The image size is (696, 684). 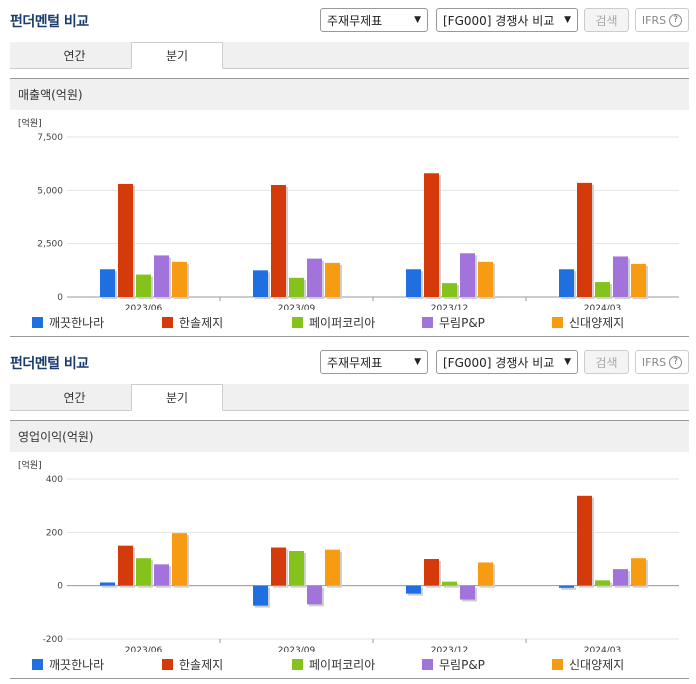 I want to click on y-tick-label: -200, so click(x=53, y=640).